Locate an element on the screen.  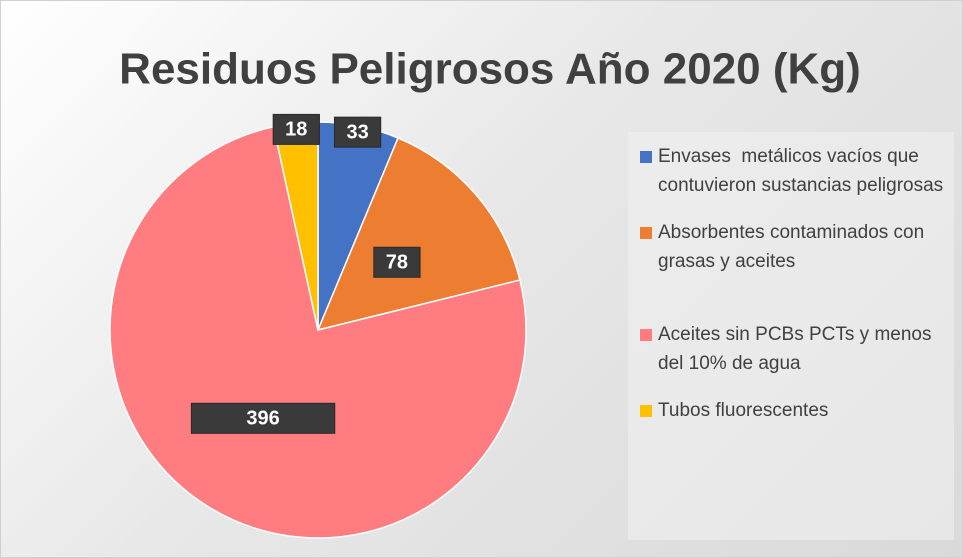
pie-slice is located at coordinates (418, 234).